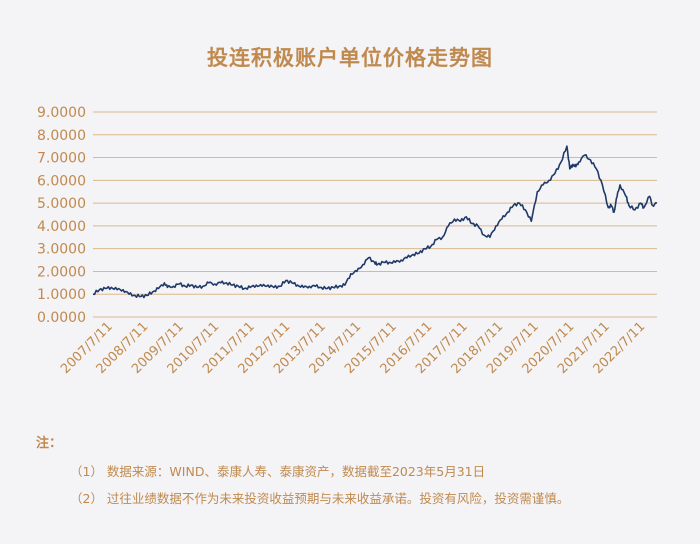 The height and width of the screenshot is (544, 700). What do you see at coordinates (350, 58) in the screenshot?
I see `chart-title: 投连积极账户单位价格走势图` at bounding box center [350, 58].